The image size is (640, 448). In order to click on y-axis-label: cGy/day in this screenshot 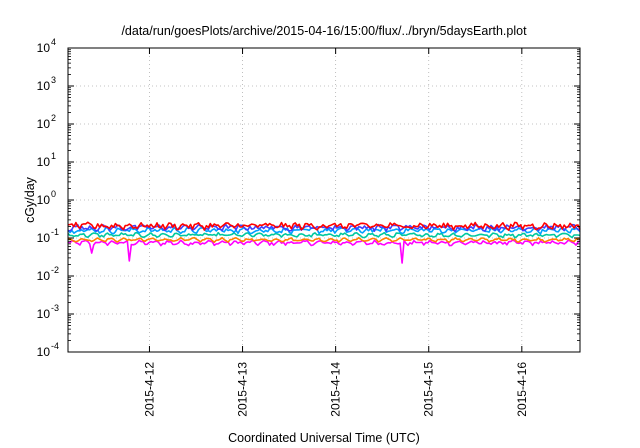, I will do `click(30, 199)`.